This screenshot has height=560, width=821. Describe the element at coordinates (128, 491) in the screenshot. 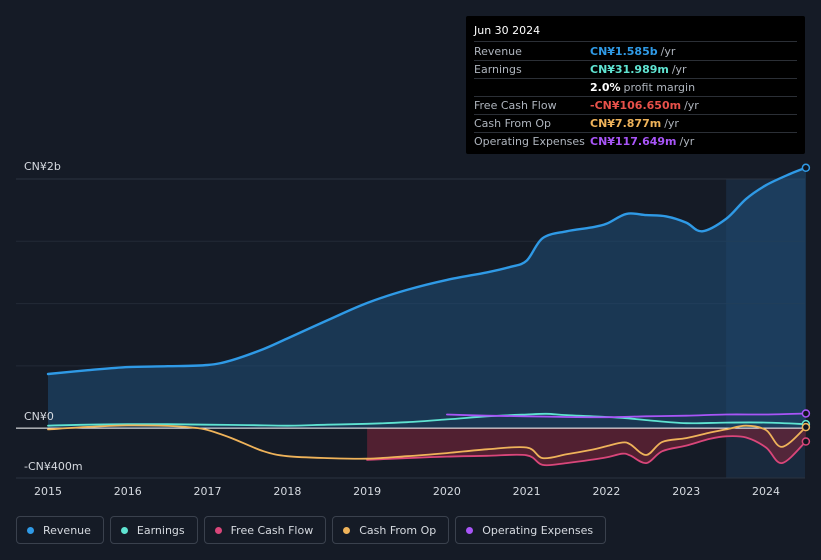

I see `x-tick-label: 2016` at that location.